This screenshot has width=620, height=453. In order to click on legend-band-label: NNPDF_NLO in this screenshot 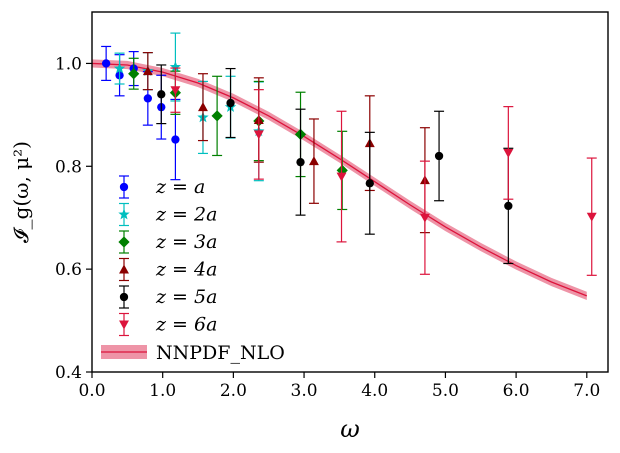, I will do `click(220, 353)`.